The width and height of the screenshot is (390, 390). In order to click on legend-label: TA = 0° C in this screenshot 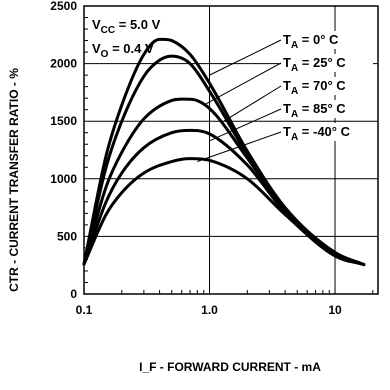, I will do `click(311, 41)`.